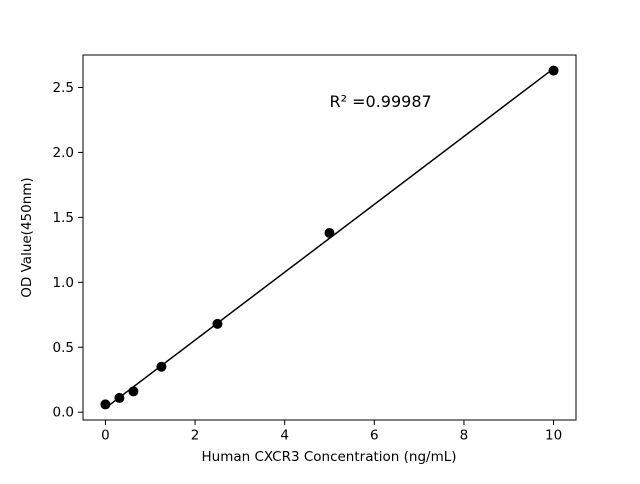  Describe the element at coordinates (105, 436) in the screenshot. I see `x-tick-label: 0` at that location.